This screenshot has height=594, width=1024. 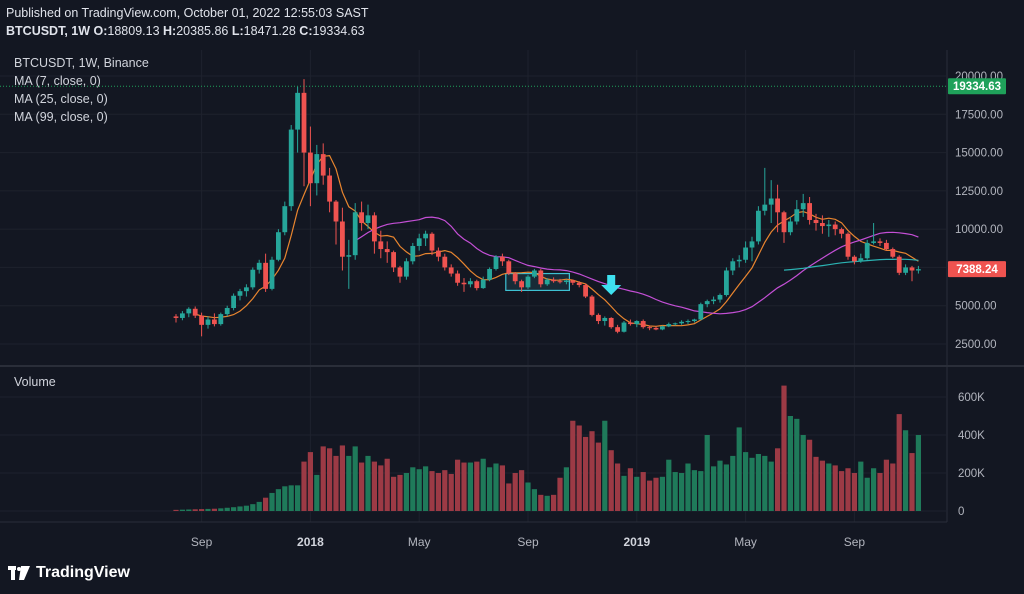 I want to click on open-label: O:, so click(x=100, y=31).